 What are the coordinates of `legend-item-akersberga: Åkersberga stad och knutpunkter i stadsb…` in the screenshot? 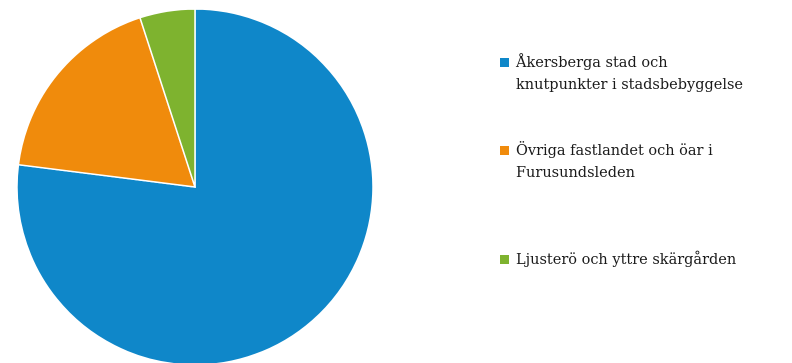 It's located at (635, 74).